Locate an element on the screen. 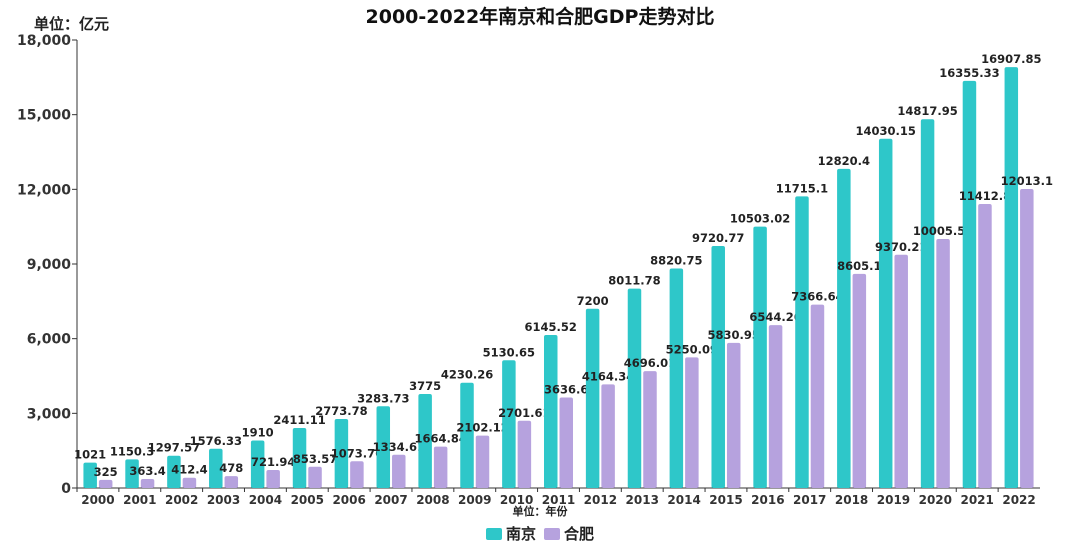  data-label-hefei-2007: 1334.61 is located at coordinates (399, 447).